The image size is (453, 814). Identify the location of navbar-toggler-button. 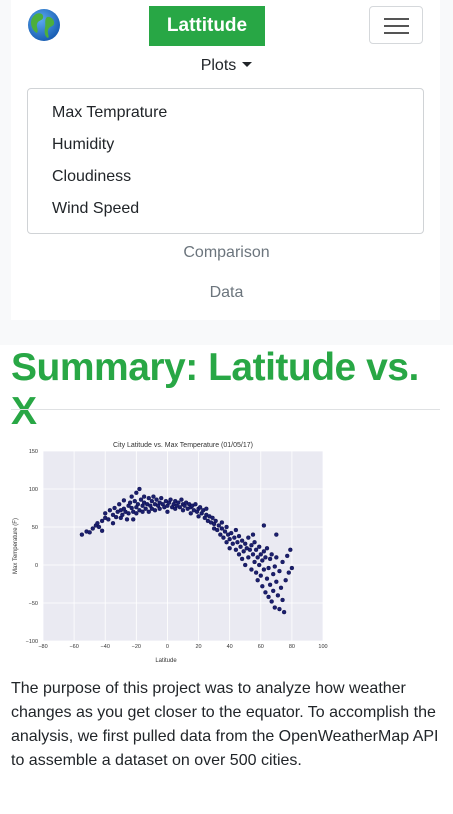
(396, 25).